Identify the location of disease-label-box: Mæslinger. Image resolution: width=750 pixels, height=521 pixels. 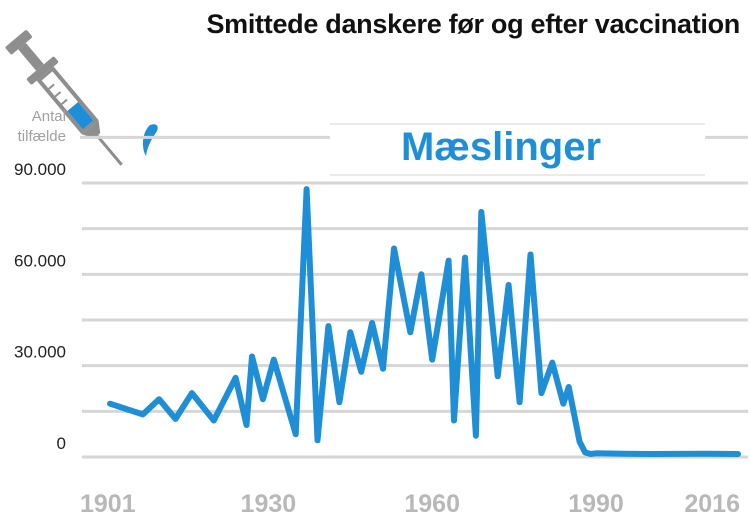
(517, 149).